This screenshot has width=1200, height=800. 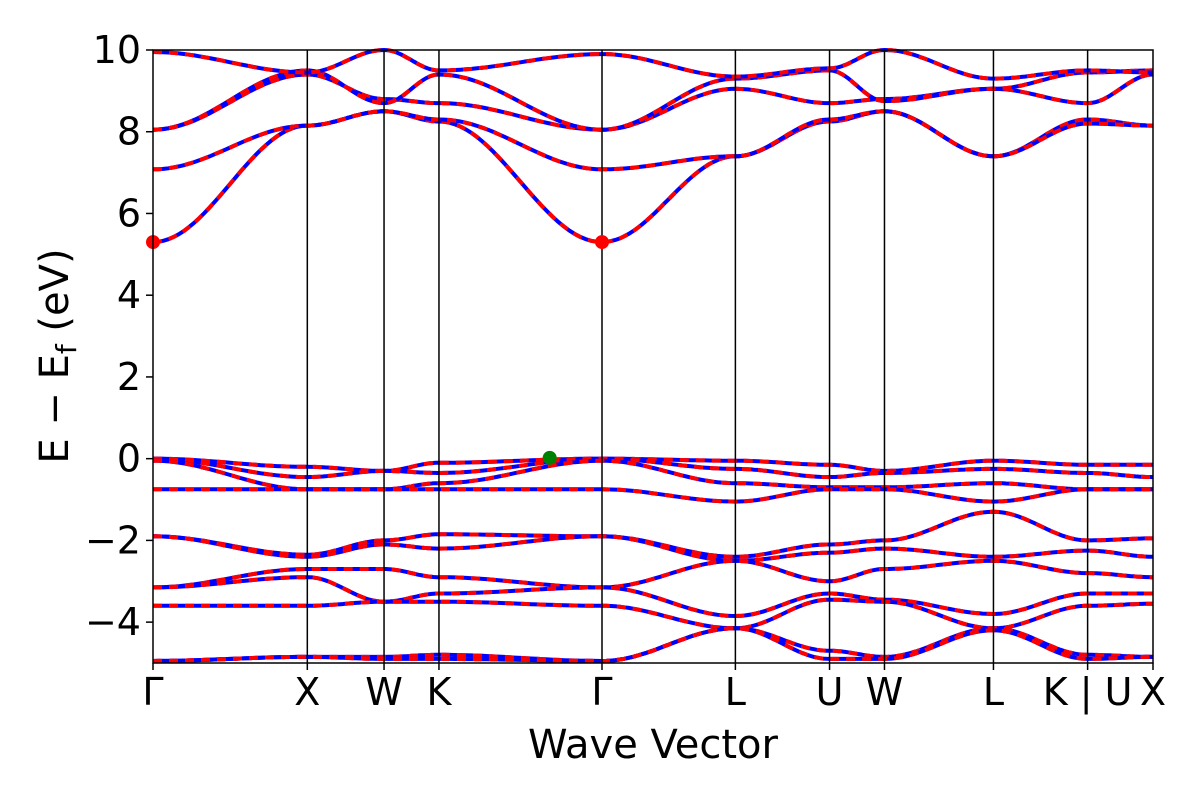 I want to click on vbm-marker, so click(x=549, y=457).